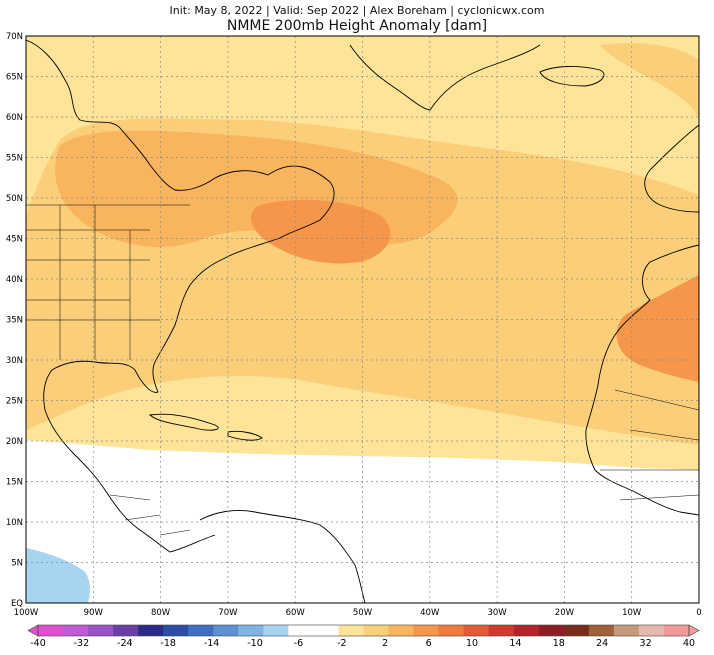 This screenshot has height=655, width=714. Describe the element at coordinates (161, 613) in the screenshot. I see `lon-label: 80W` at that location.